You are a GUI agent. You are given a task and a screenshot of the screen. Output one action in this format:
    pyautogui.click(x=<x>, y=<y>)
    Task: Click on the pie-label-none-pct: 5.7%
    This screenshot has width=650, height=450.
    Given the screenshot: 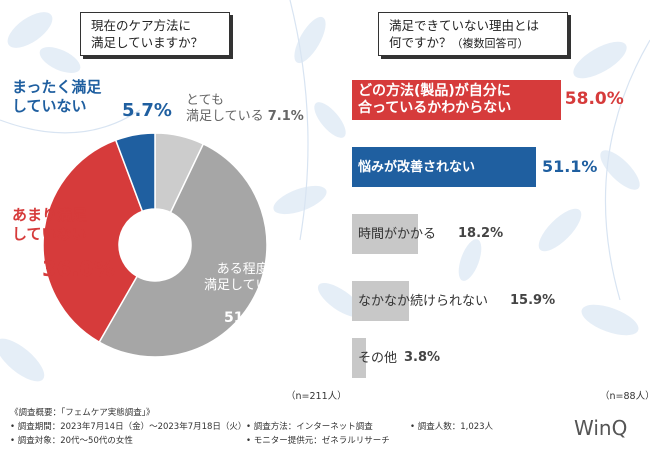 What is the action you would take?
    pyautogui.click(x=147, y=110)
    